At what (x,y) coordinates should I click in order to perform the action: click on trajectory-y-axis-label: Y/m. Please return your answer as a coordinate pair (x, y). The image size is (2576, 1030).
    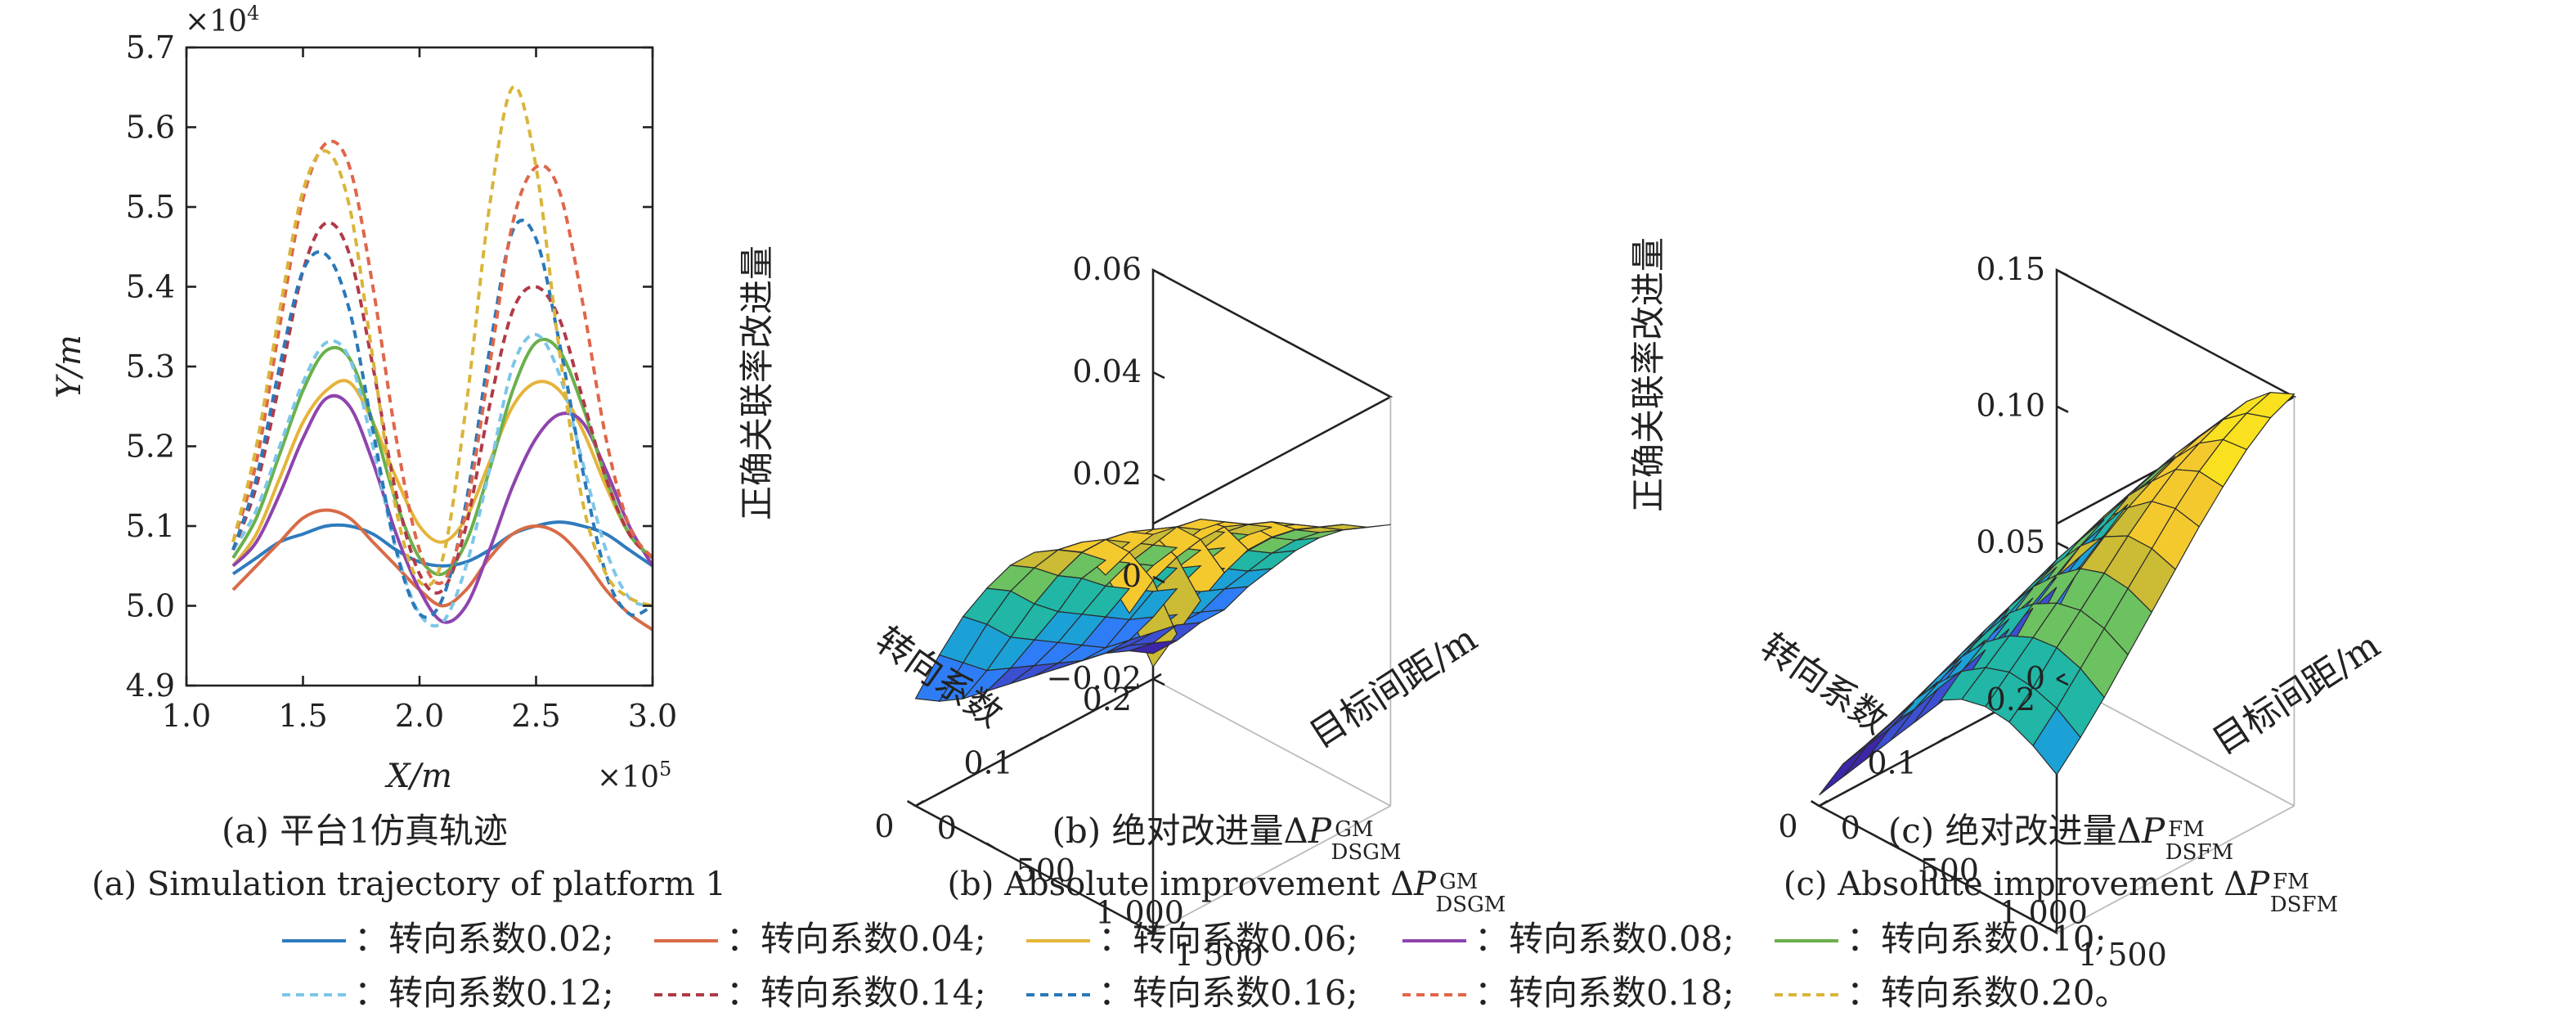
    Looking at the image, I should click on (70, 366).